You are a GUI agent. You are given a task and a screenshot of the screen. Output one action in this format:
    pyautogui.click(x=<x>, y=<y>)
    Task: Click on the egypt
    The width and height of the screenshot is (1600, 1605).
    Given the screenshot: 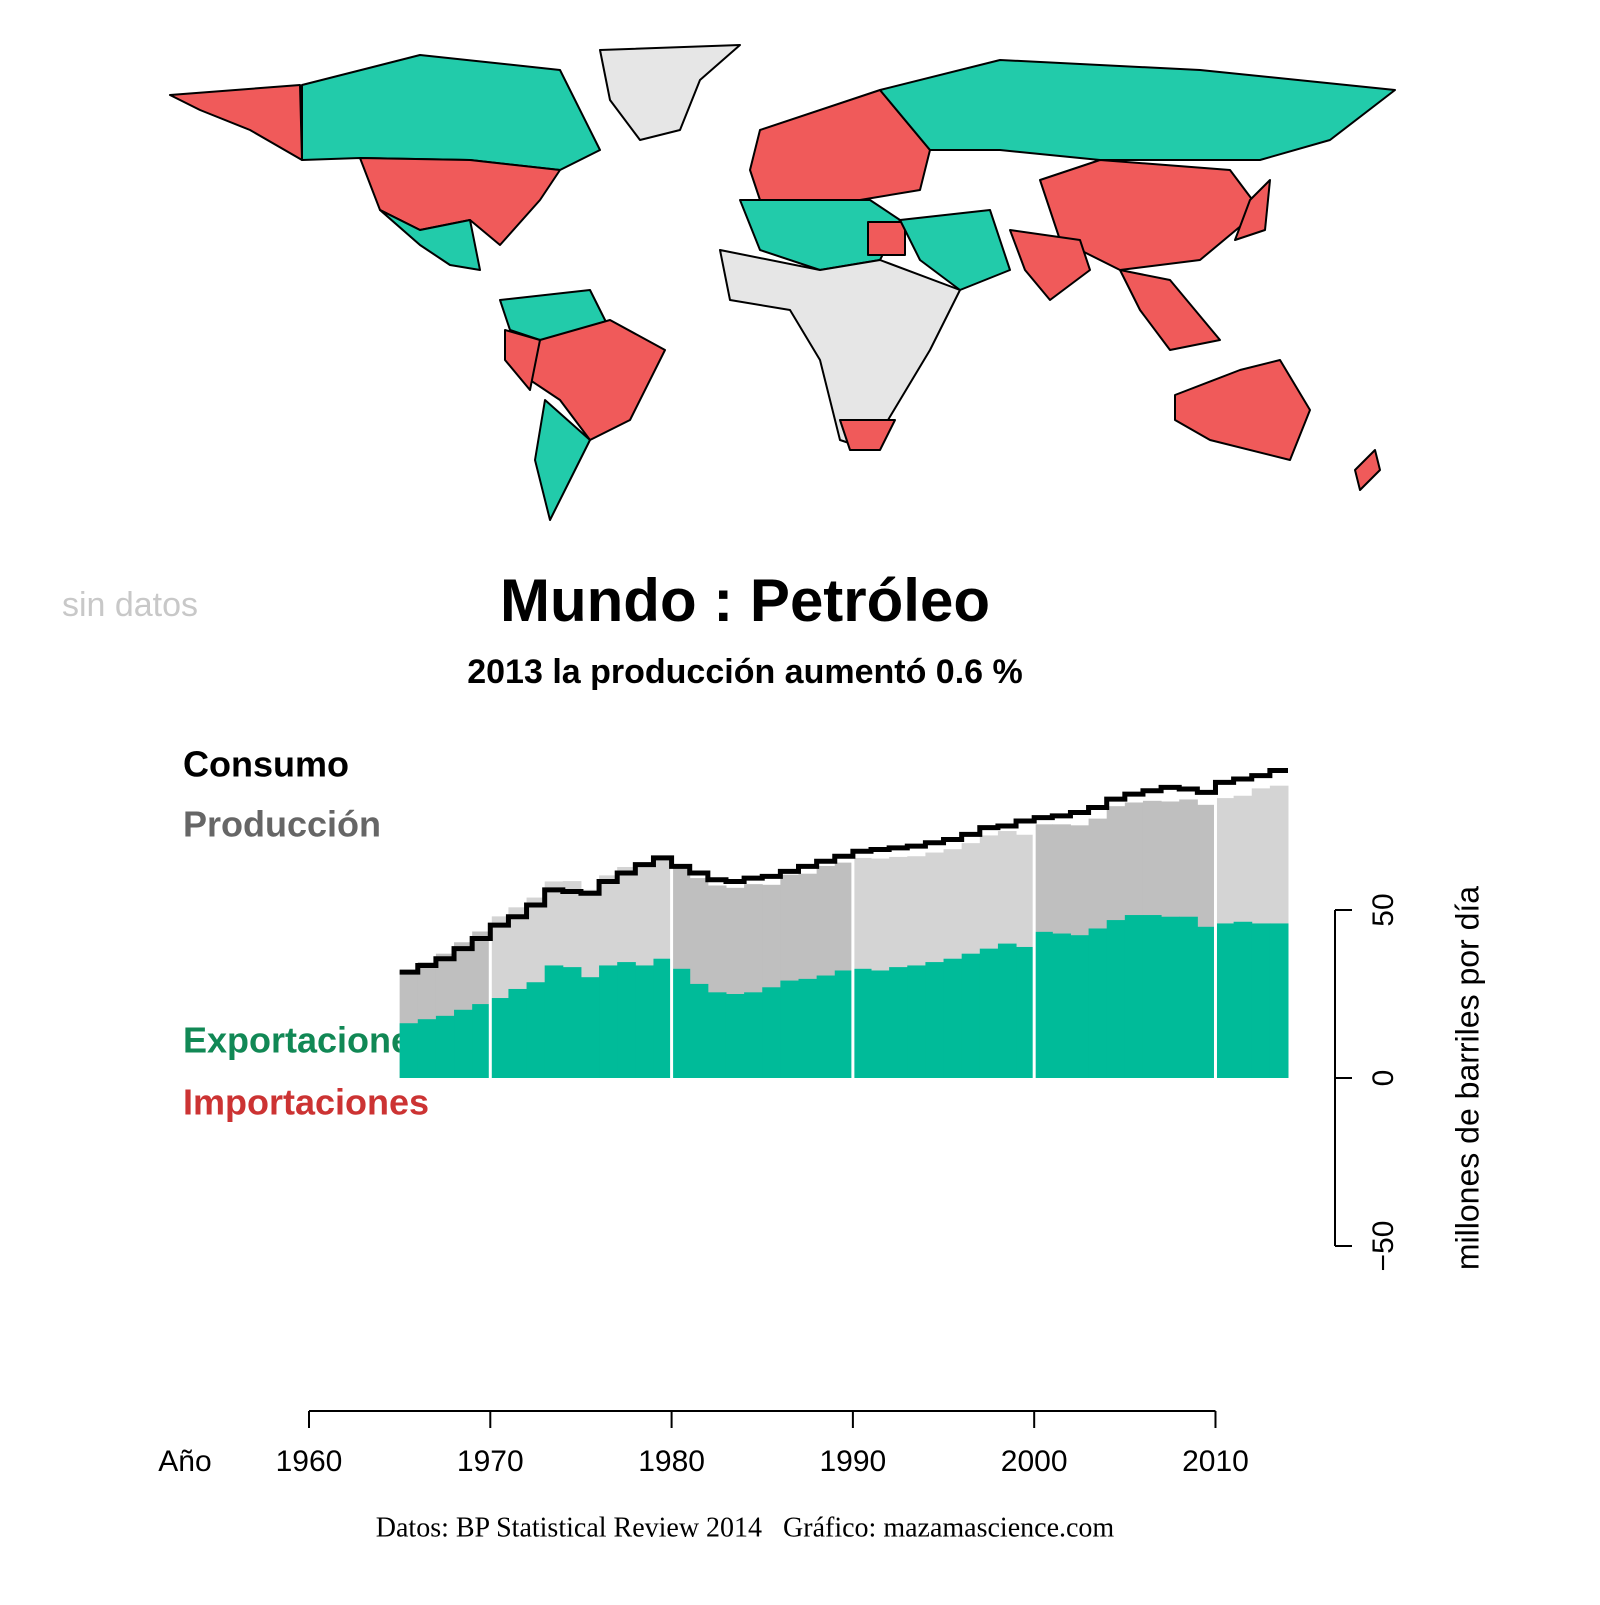 What is the action you would take?
    pyautogui.click(x=886, y=238)
    